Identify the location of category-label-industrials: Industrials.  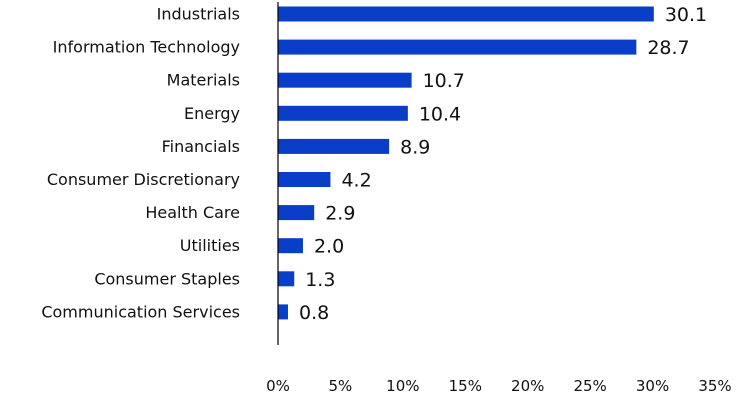
(198, 14).